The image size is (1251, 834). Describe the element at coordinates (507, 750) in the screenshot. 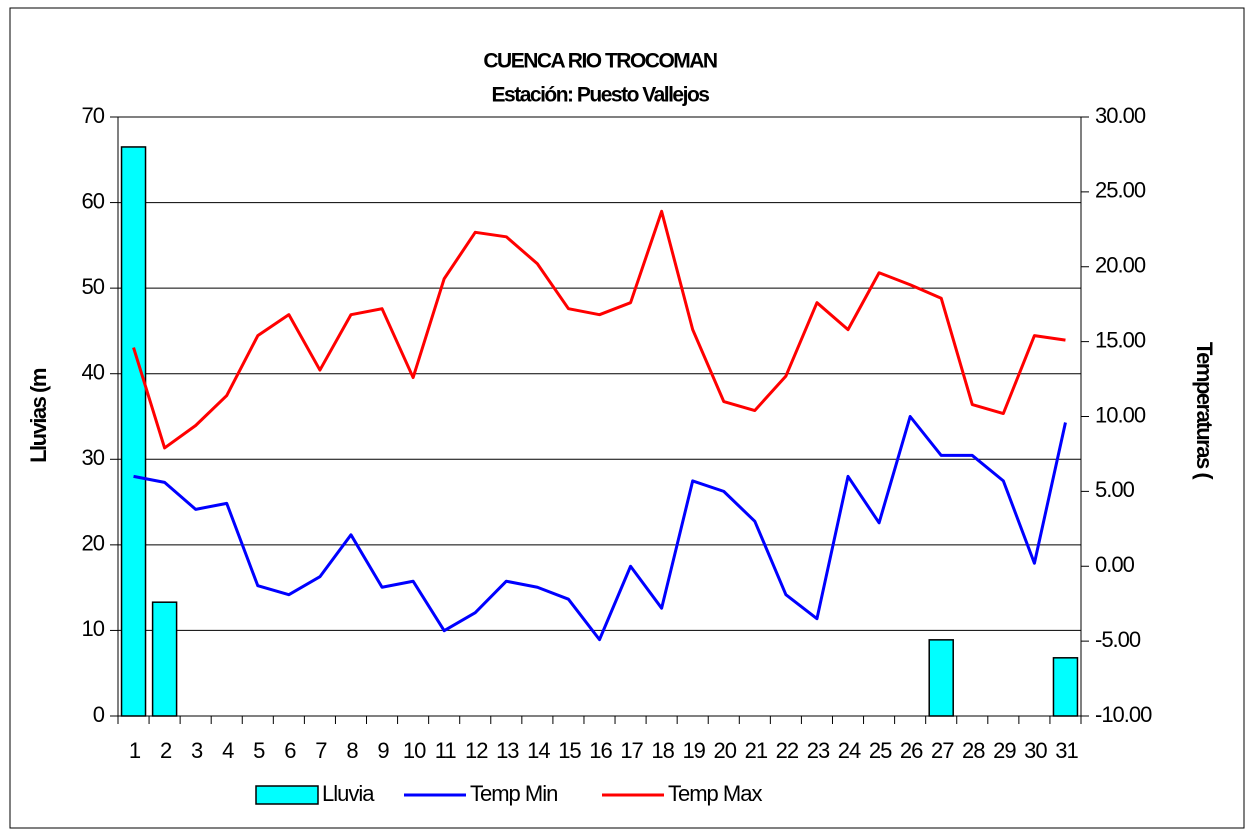

I see `x-tick-label: 13` at that location.